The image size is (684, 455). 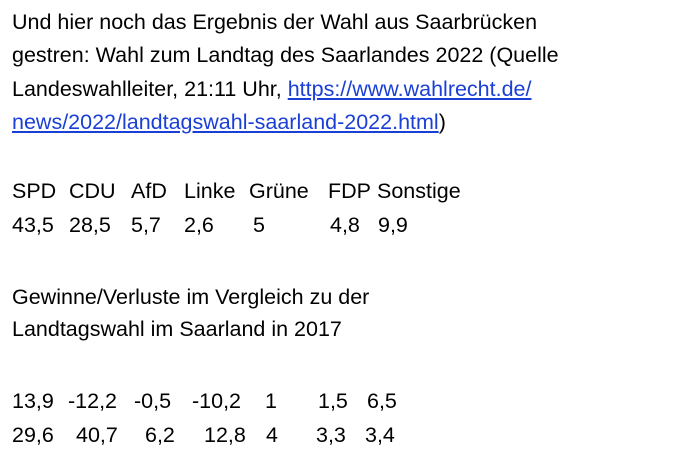 I want to click on change-value: -0,5, so click(x=153, y=401).